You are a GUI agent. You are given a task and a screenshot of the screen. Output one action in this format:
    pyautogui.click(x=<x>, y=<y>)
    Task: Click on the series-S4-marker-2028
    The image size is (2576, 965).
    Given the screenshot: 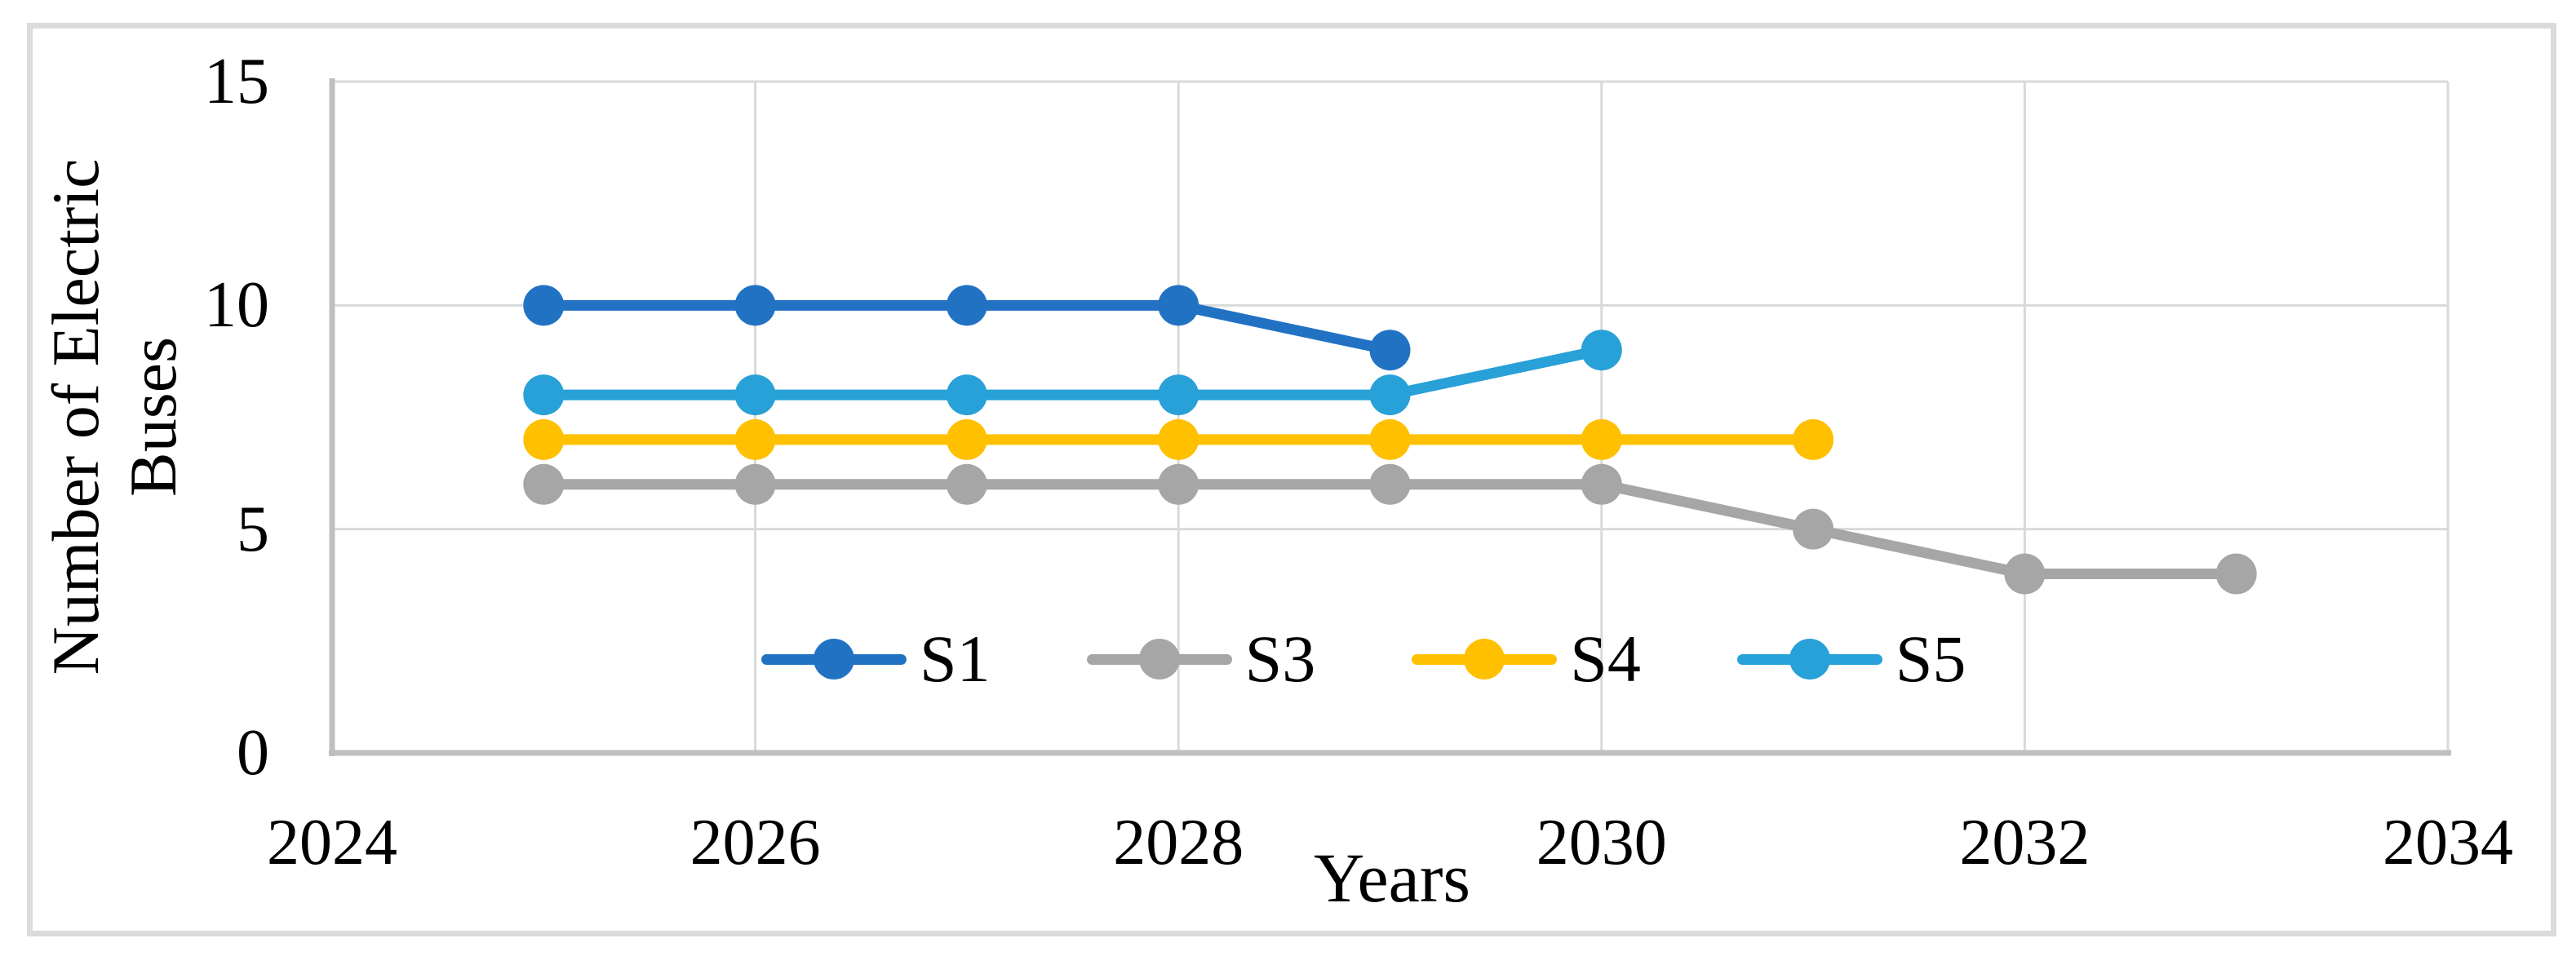 What is the action you would take?
    pyautogui.click(x=1178, y=439)
    